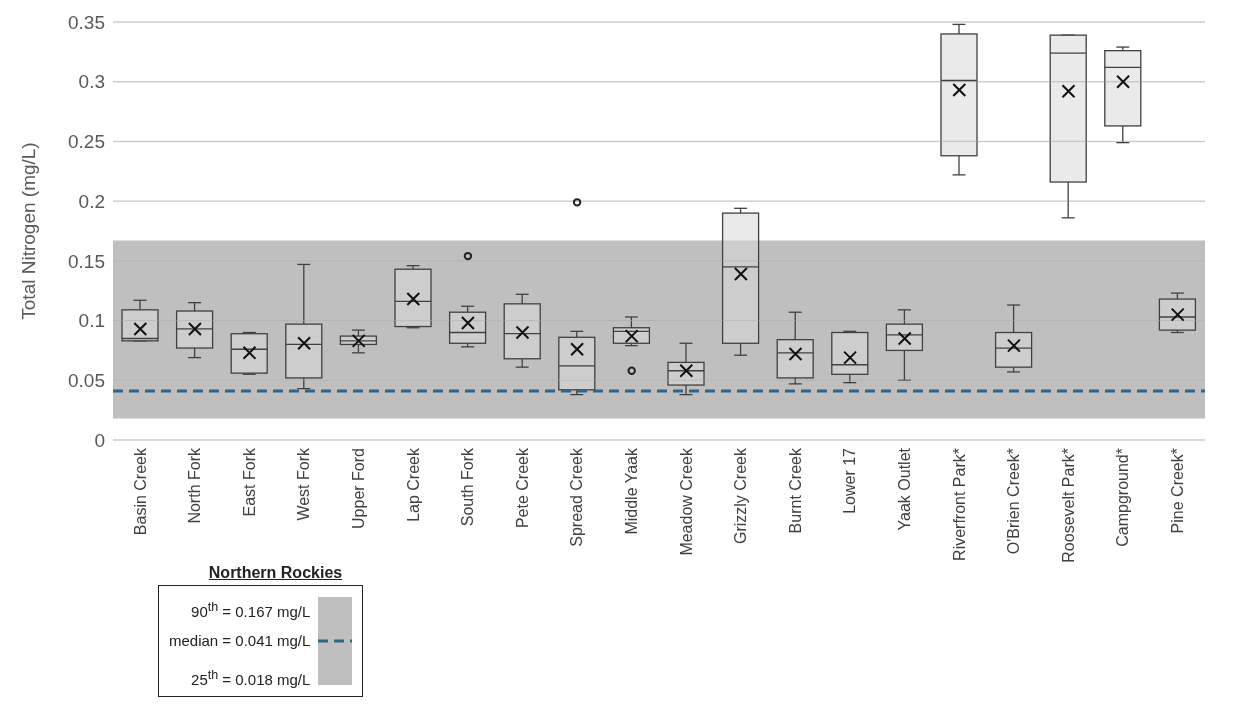  I want to click on y-tick-label: 0.35, so click(86, 22).